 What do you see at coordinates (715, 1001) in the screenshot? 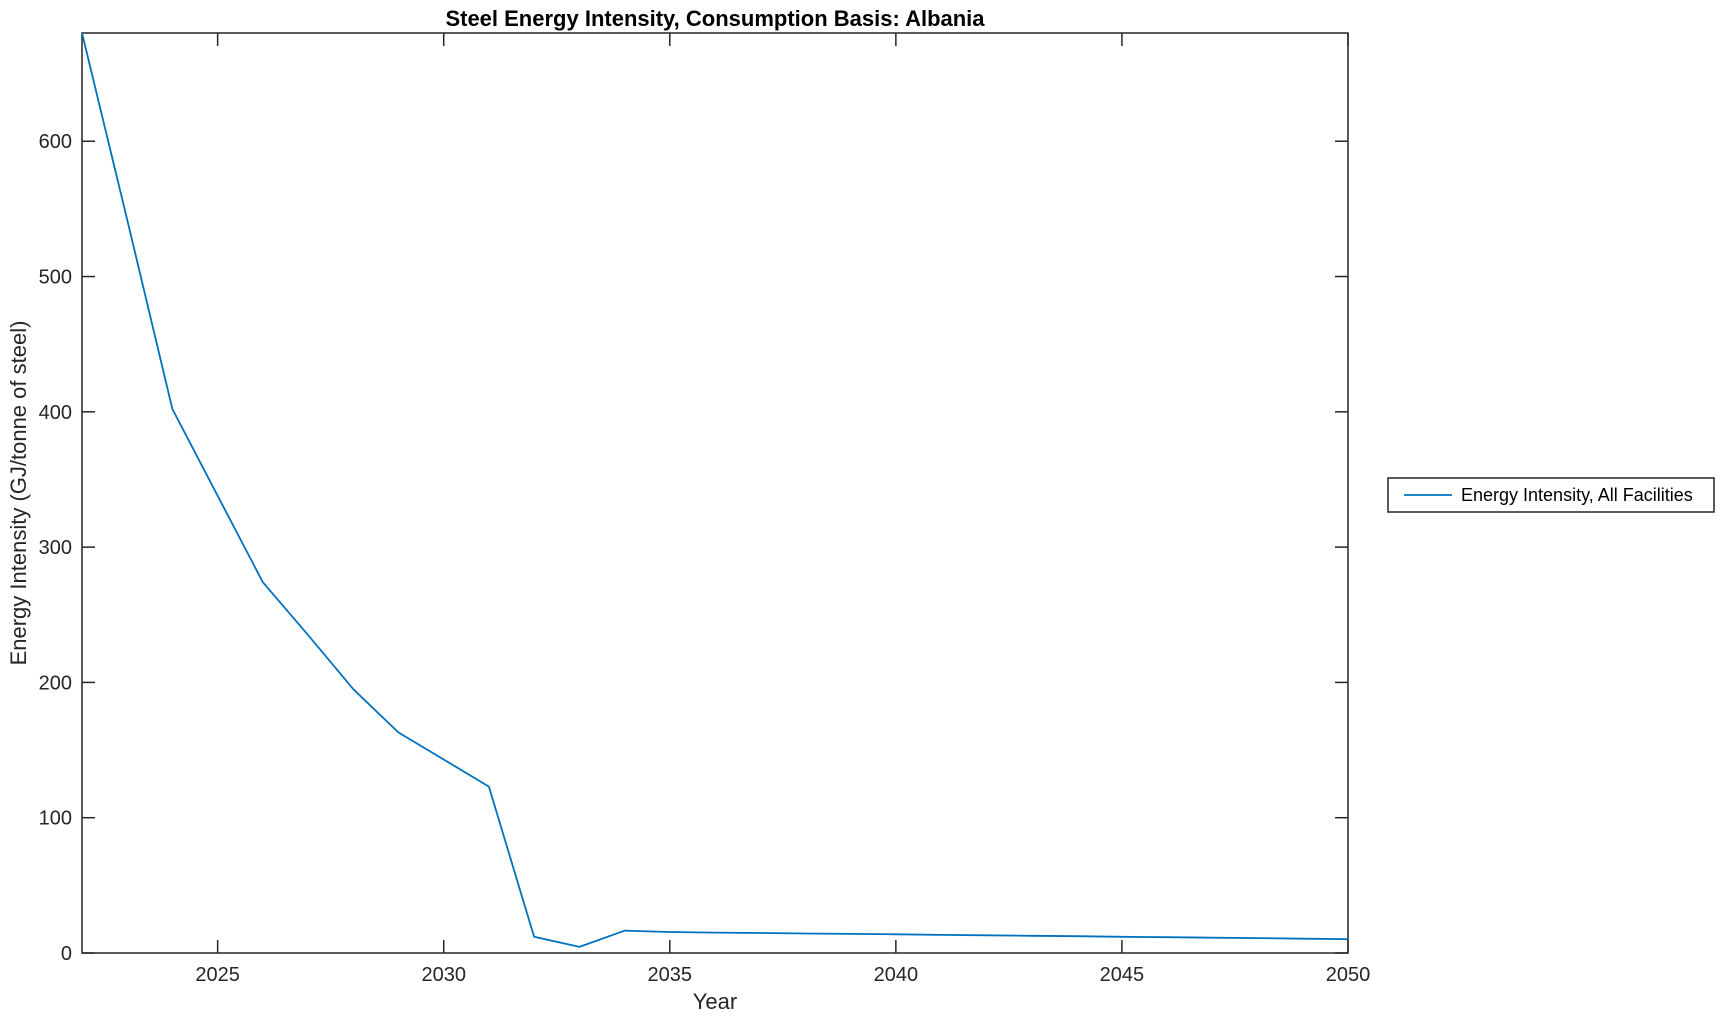
I see `x-axis-label: Year` at bounding box center [715, 1001].